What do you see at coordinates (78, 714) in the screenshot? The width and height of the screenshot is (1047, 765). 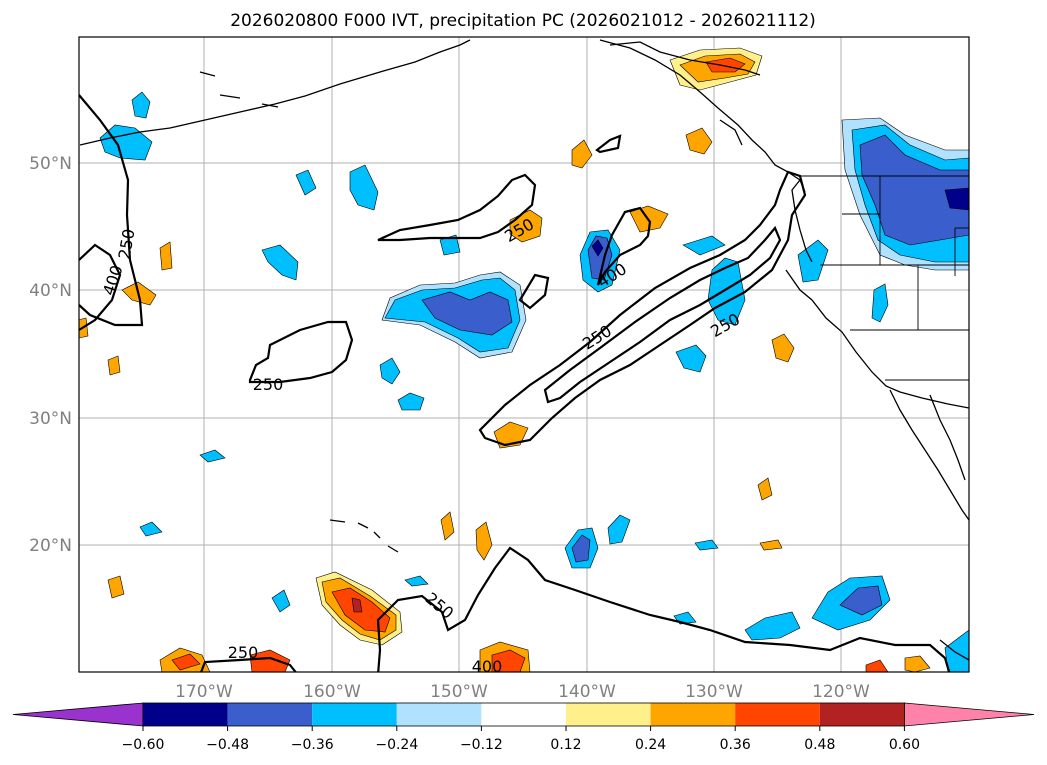 I see `colorbar-extend-min` at bounding box center [78, 714].